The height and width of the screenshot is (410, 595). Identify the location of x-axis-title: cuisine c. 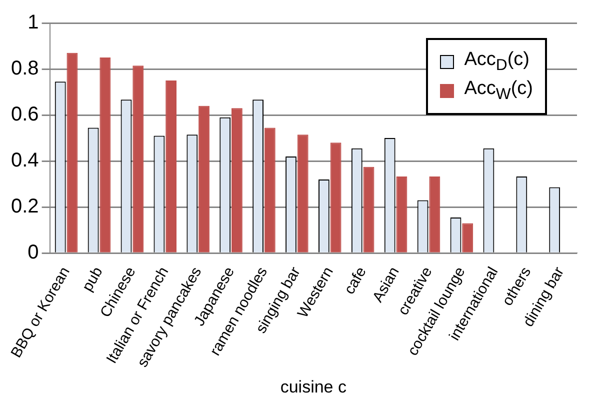
(313, 386).